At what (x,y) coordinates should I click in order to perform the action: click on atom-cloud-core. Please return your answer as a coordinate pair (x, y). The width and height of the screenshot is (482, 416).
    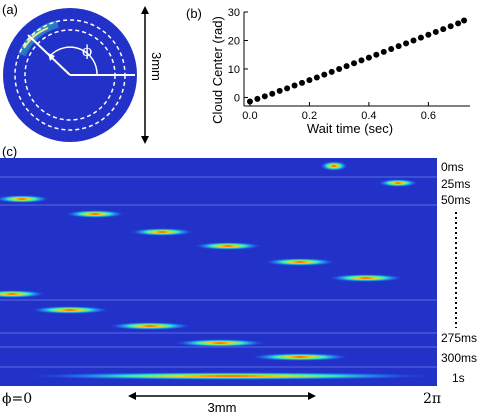
    Looking at the image, I should click on (36, 38).